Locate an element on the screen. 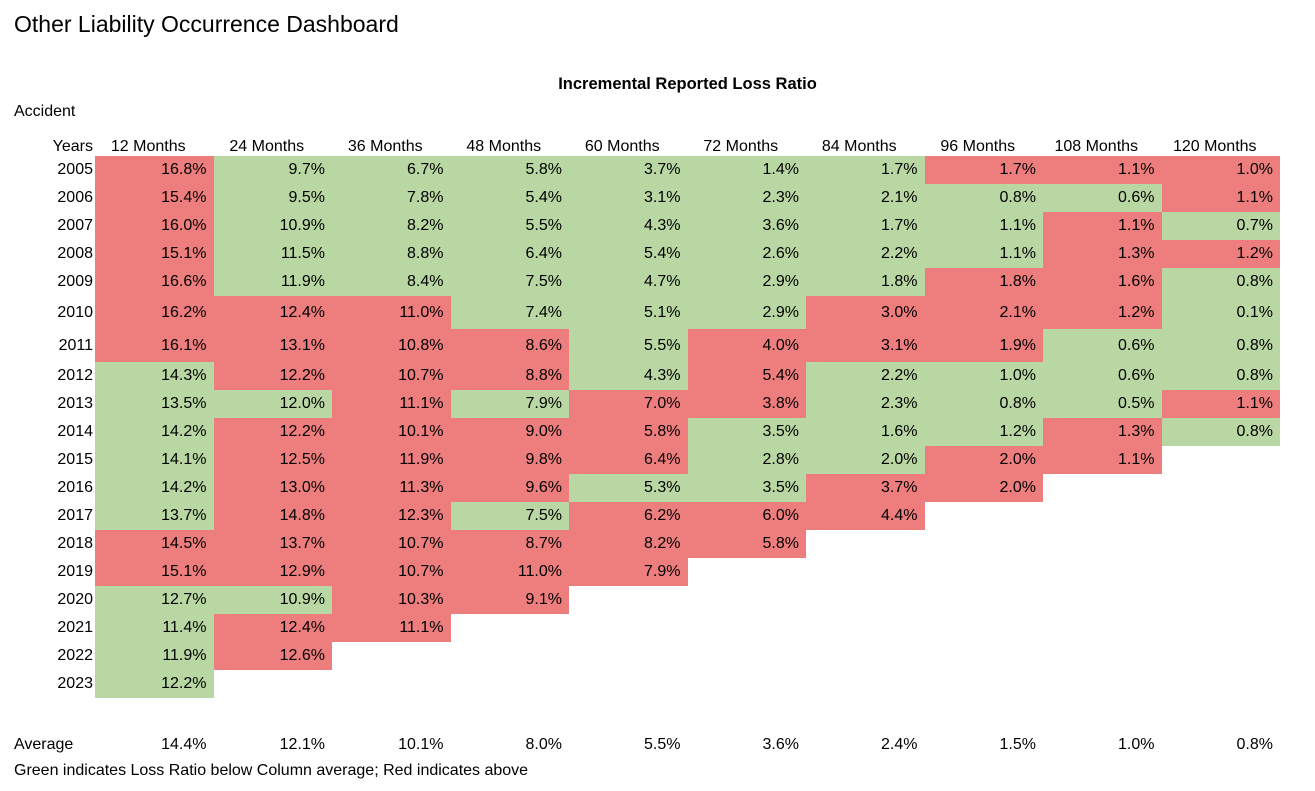 The height and width of the screenshot is (791, 1315). cell-2012-48-months: 8.8% is located at coordinates (509, 376).